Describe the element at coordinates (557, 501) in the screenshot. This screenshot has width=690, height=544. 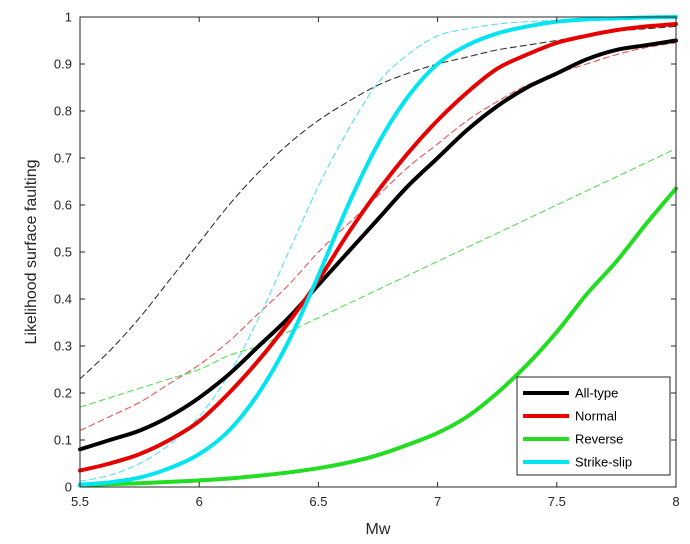
I see `x-tick-label: 7.5` at that location.